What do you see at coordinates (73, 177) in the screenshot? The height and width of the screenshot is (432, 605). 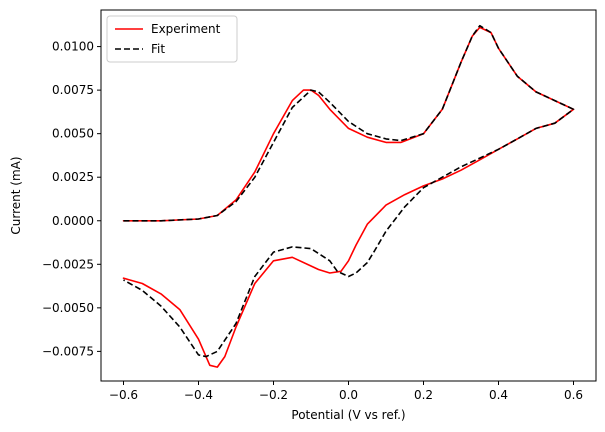 I see `y-tick-label: 0.0025` at bounding box center [73, 177].